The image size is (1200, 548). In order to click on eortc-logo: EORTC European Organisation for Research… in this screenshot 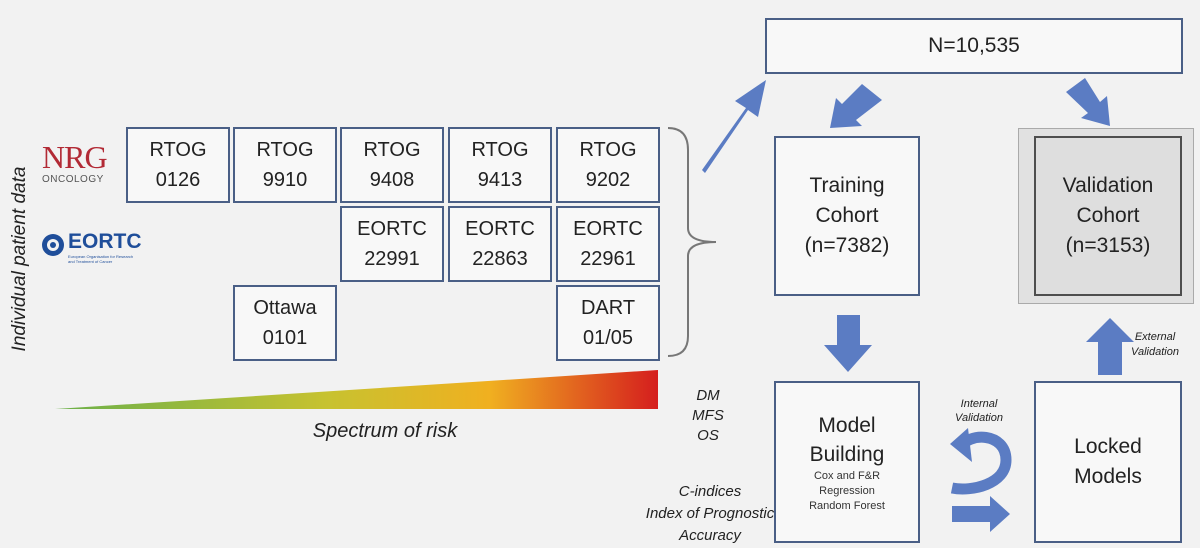, I will do `click(97, 248)`.